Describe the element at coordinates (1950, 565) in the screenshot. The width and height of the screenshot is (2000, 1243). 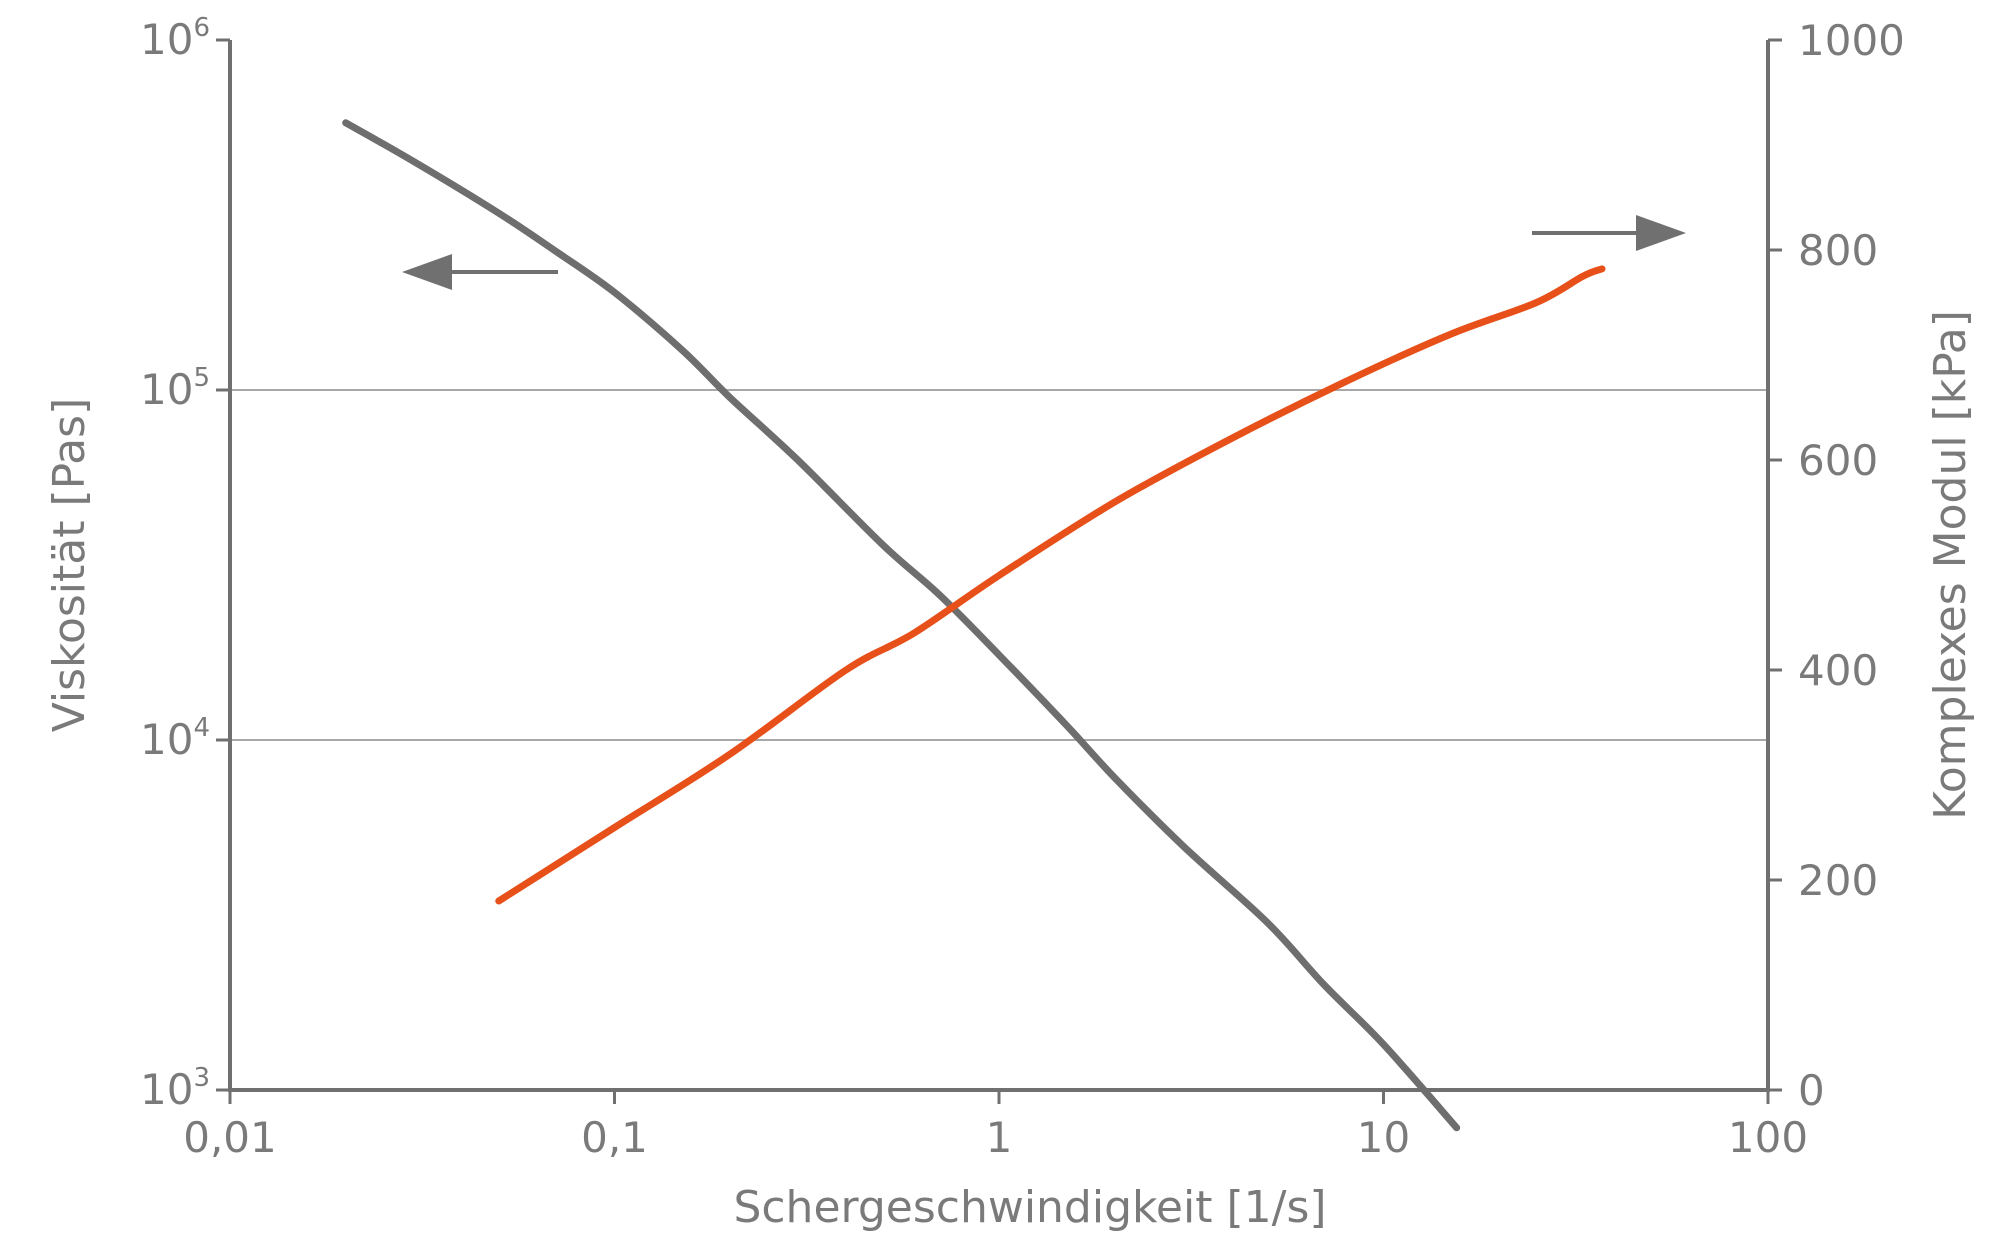
I see `y-right-axis-title: Komplexes Modul [kPa]` at that location.